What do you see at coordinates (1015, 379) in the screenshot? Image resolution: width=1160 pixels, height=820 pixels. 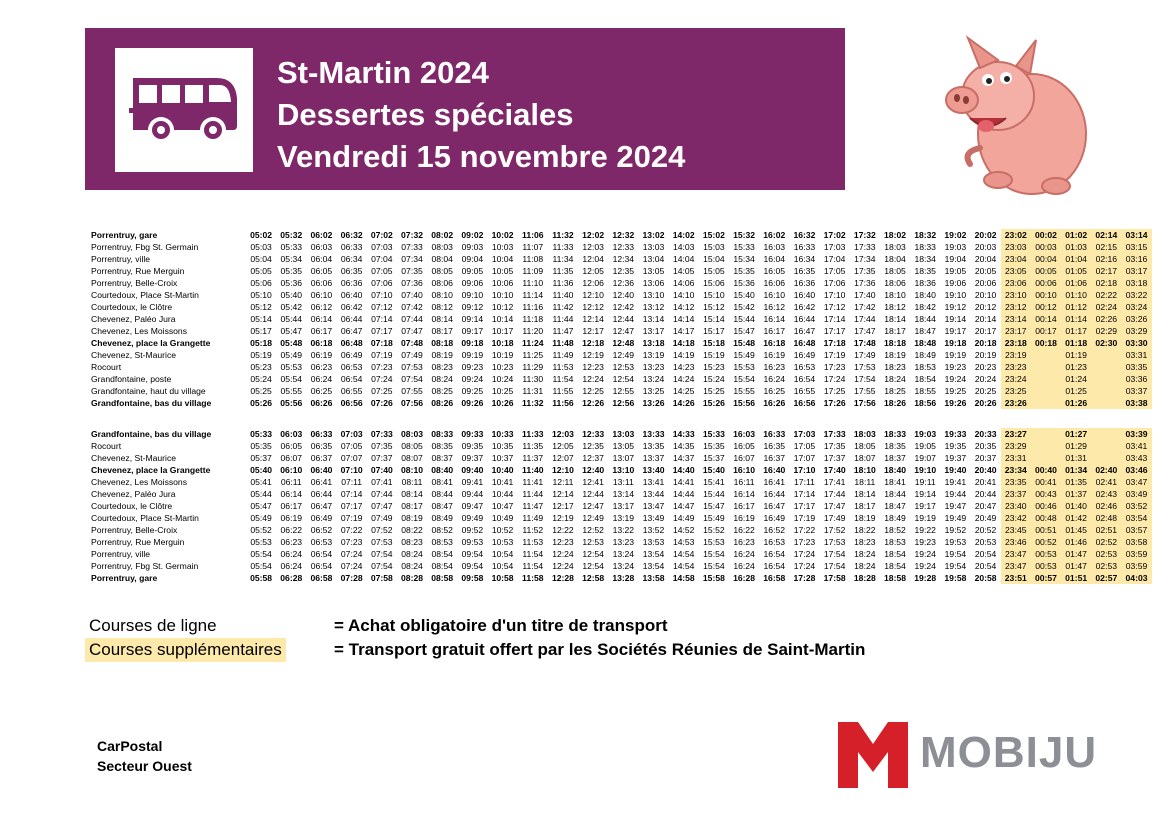 I see `departure-time: 23:24` at bounding box center [1015, 379].